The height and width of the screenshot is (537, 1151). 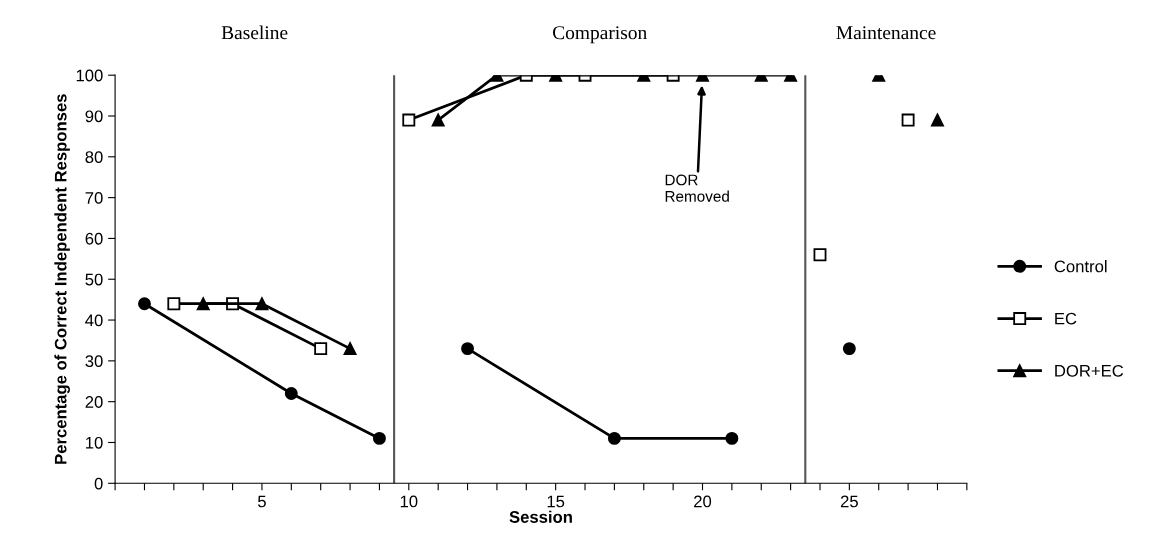 I want to click on y-tick-label: 30, so click(x=94, y=361).